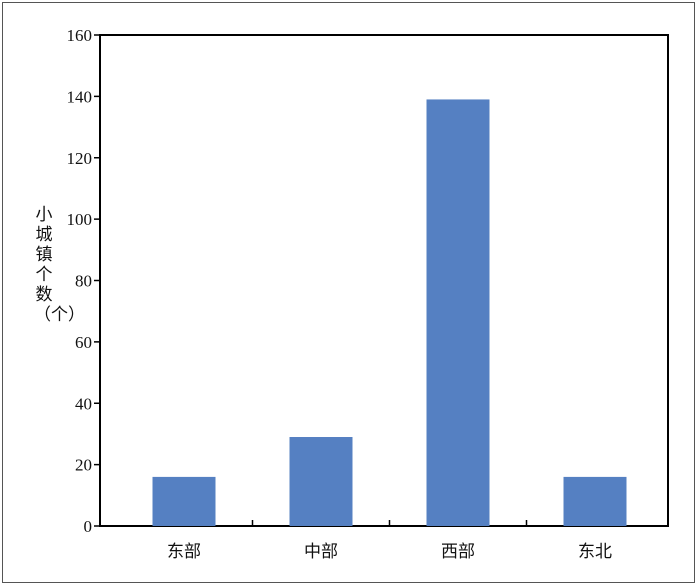  Describe the element at coordinates (458, 312) in the screenshot. I see `bar-西部` at that location.